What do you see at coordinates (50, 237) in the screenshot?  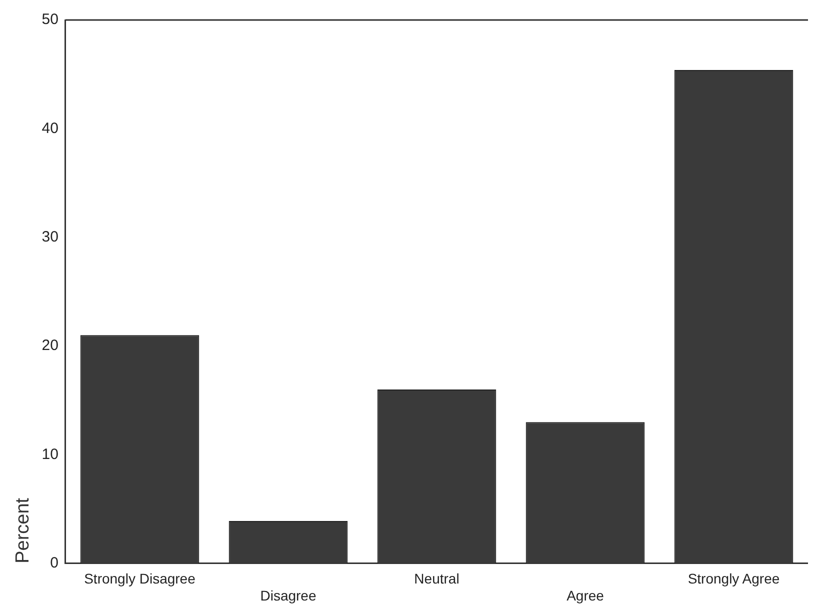 I see `y-tick-label: 30` at bounding box center [50, 237].